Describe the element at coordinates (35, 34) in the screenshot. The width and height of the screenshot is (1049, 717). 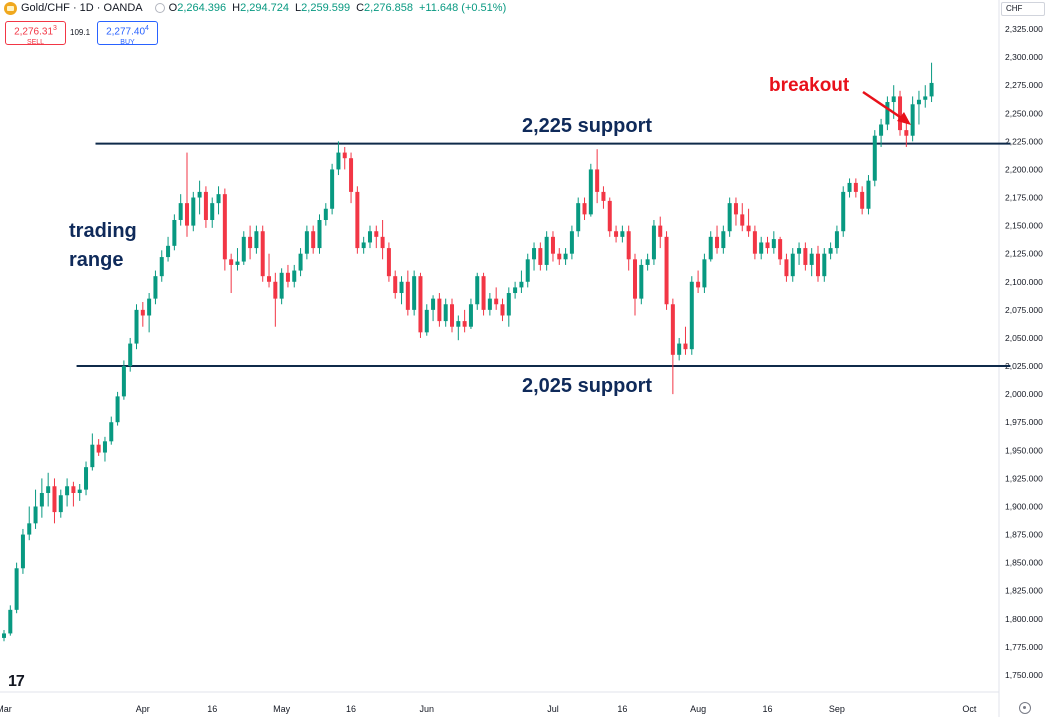
I see `sell-button: 2,276.313 SELL` at that location.